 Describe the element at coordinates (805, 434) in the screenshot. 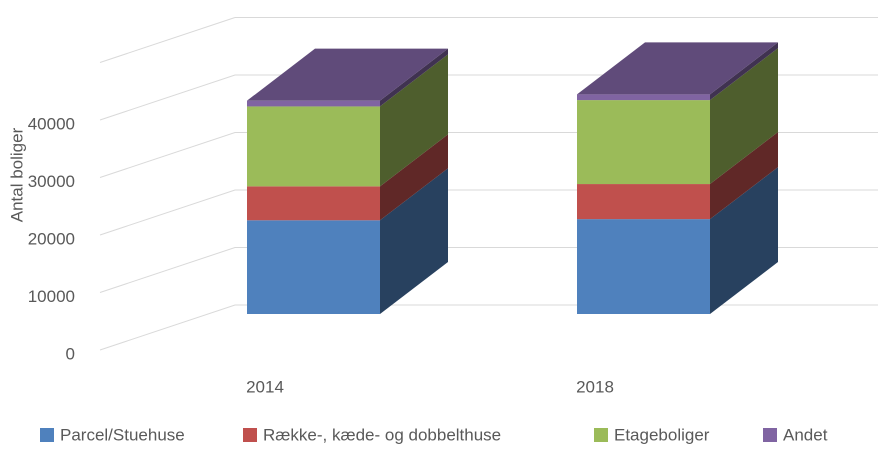

I see `legend-label: Andet` at that location.